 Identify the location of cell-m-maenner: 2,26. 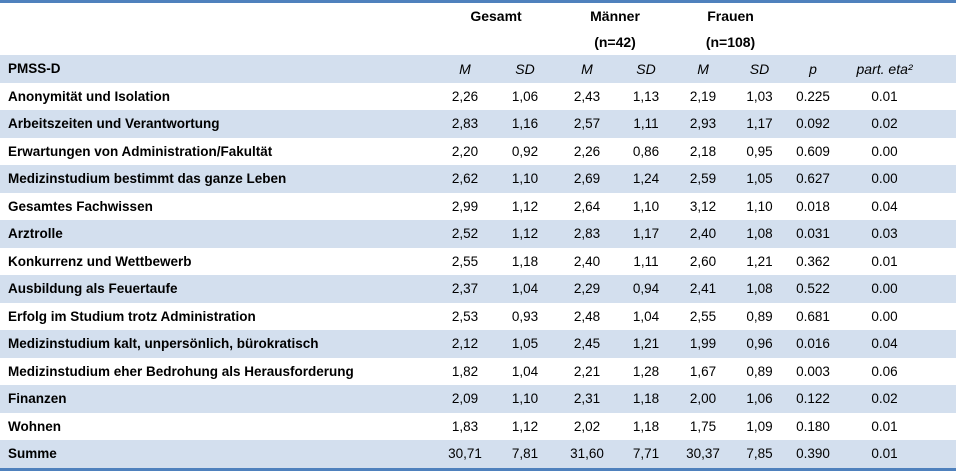
(587, 151).